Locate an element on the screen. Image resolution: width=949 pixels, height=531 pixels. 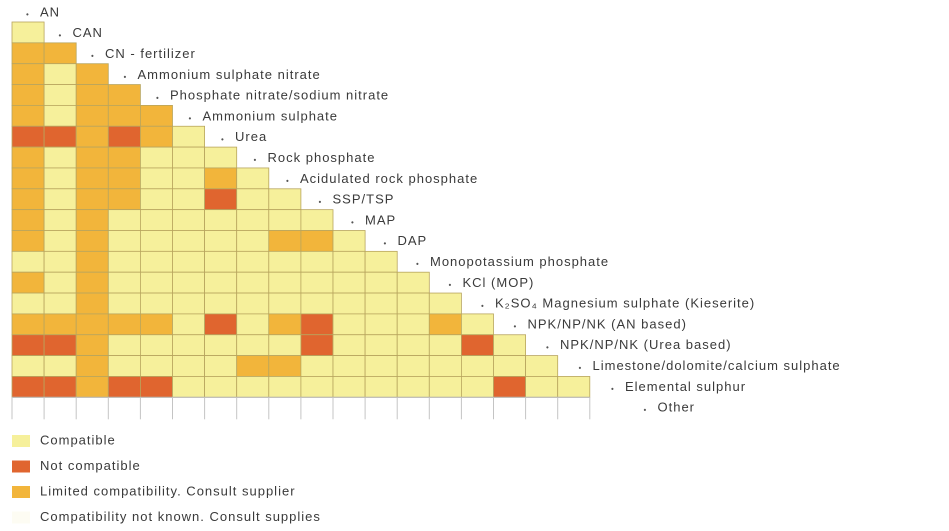
legend-label: Limited compatibility. Consult supplier is located at coordinates (168, 490).